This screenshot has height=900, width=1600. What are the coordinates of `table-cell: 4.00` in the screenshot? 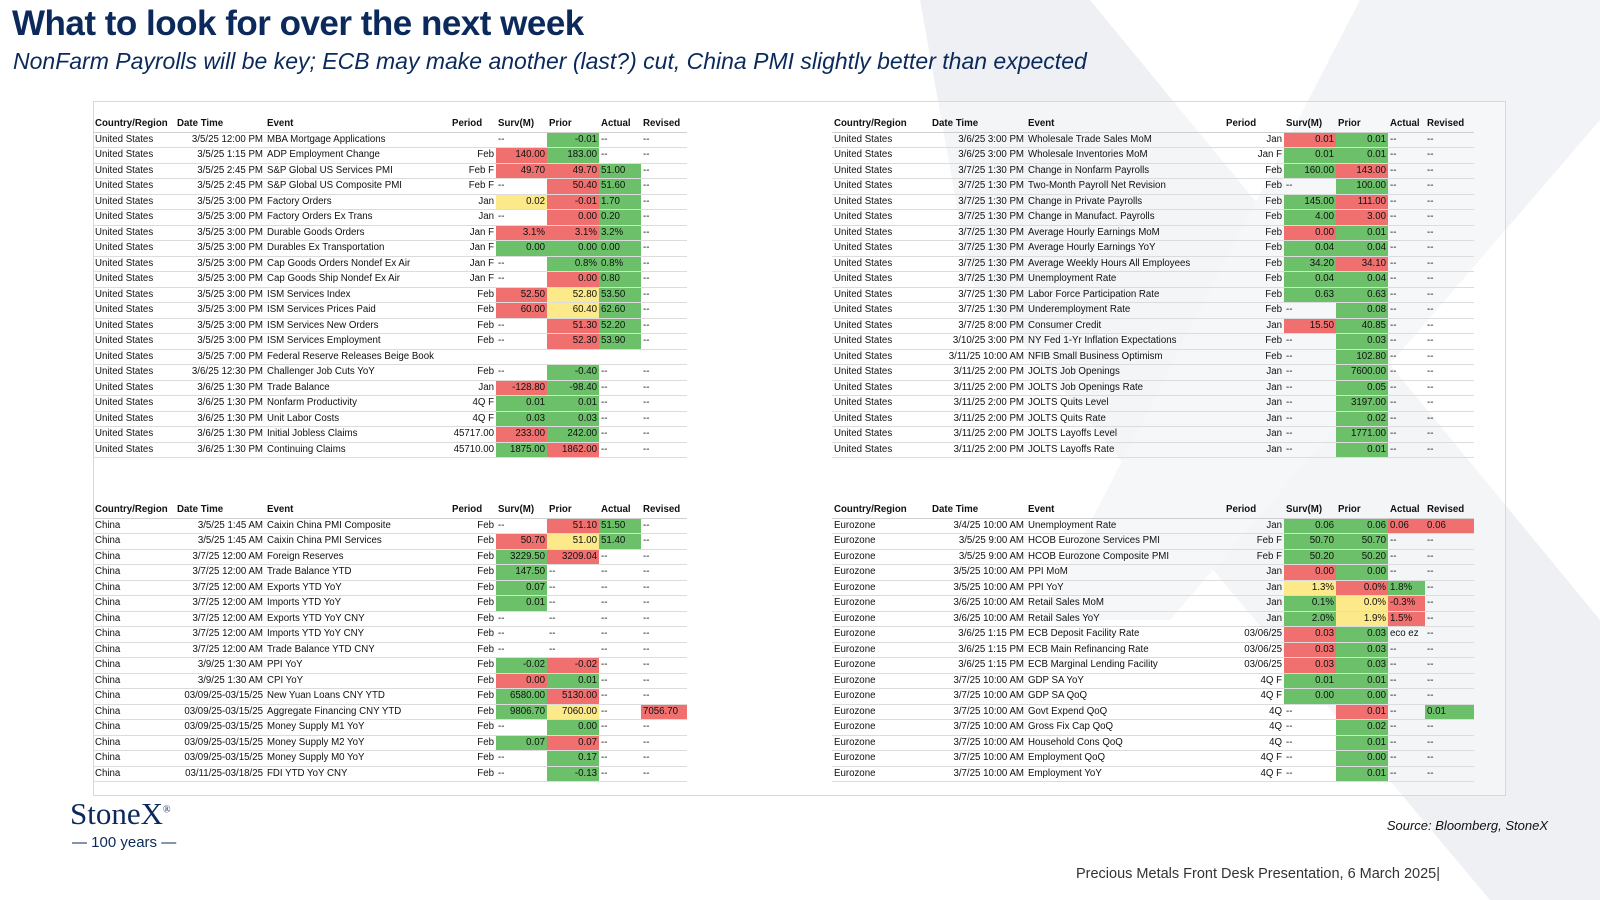 It's located at (1310, 217).